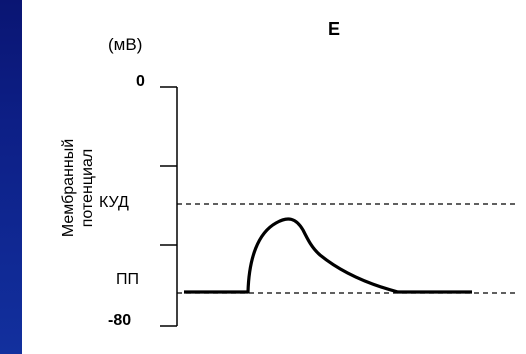 The width and height of the screenshot is (526, 354). What do you see at coordinates (68, 188) in the screenshot?
I see `y-axis-label-line-1: Мембранный` at bounding box center [68, 188].